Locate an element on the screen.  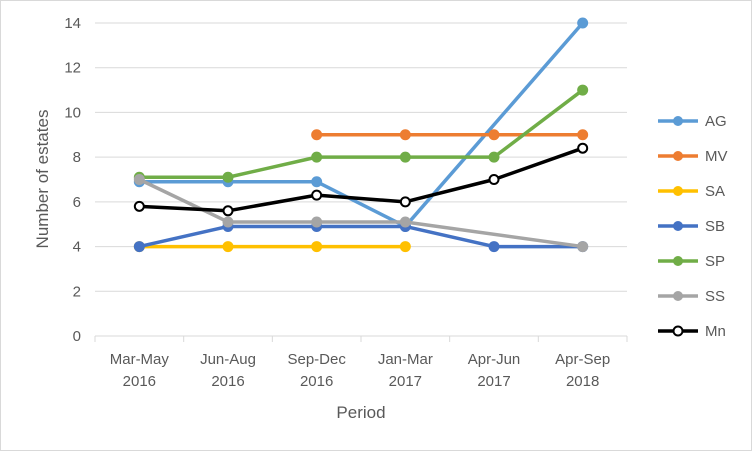
series-line-mn is located at coordinates (361, 179).